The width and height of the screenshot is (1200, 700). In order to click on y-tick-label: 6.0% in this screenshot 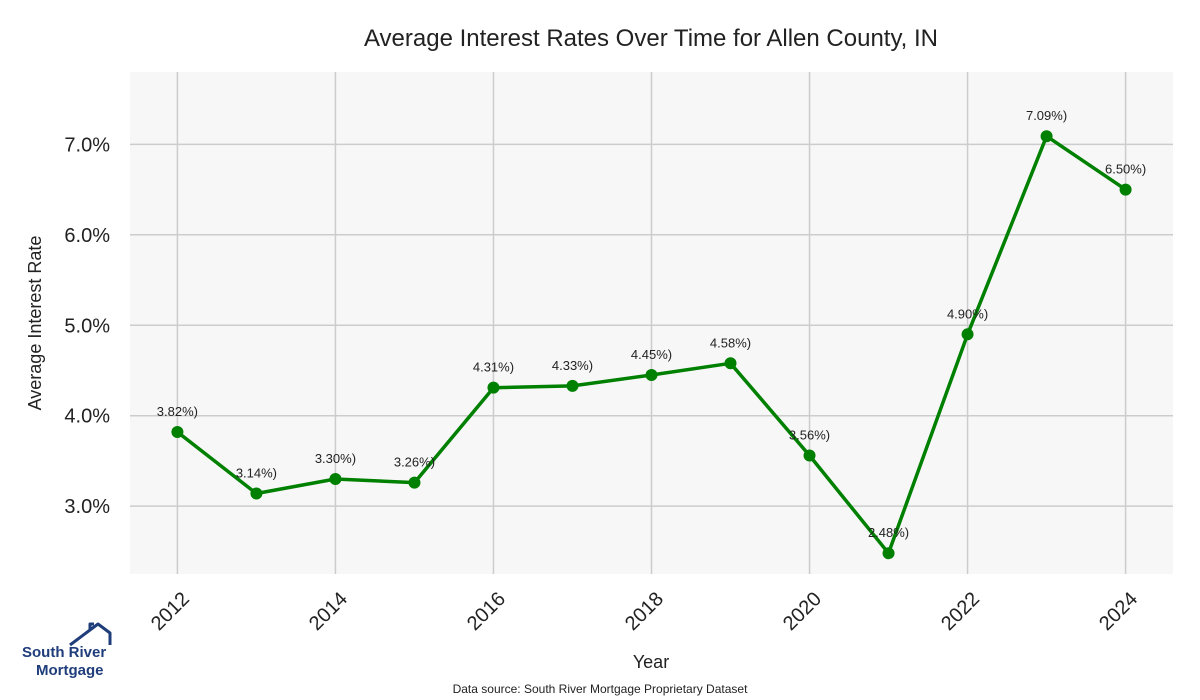, I will do `click(87, 236)`.